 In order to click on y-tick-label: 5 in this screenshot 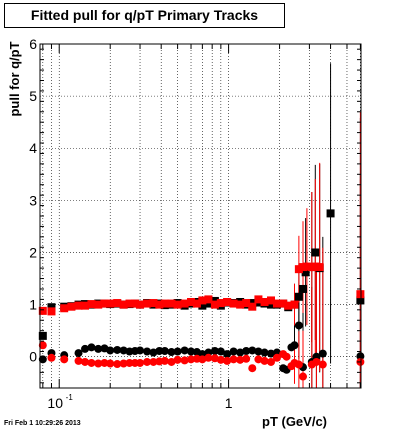, I will do `click(33, 96)`.